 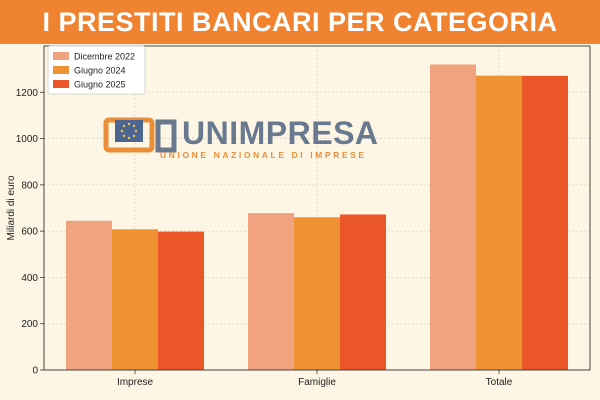 What do you see at coordinates (27, 139) in the screenshot?
I see `y-tick-label: 1000` at bounding box center [27, 139].